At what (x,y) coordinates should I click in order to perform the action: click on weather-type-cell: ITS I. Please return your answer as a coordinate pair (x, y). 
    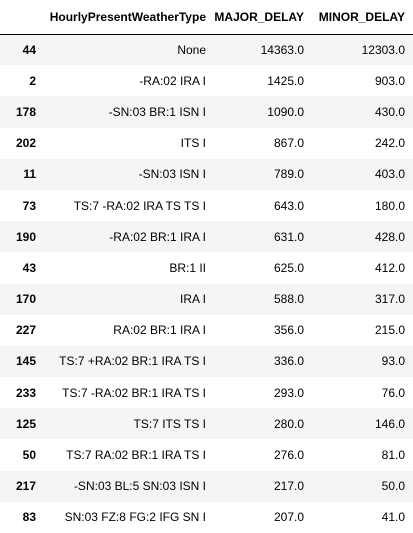
    Looking at the image, I should click on (193, 143).